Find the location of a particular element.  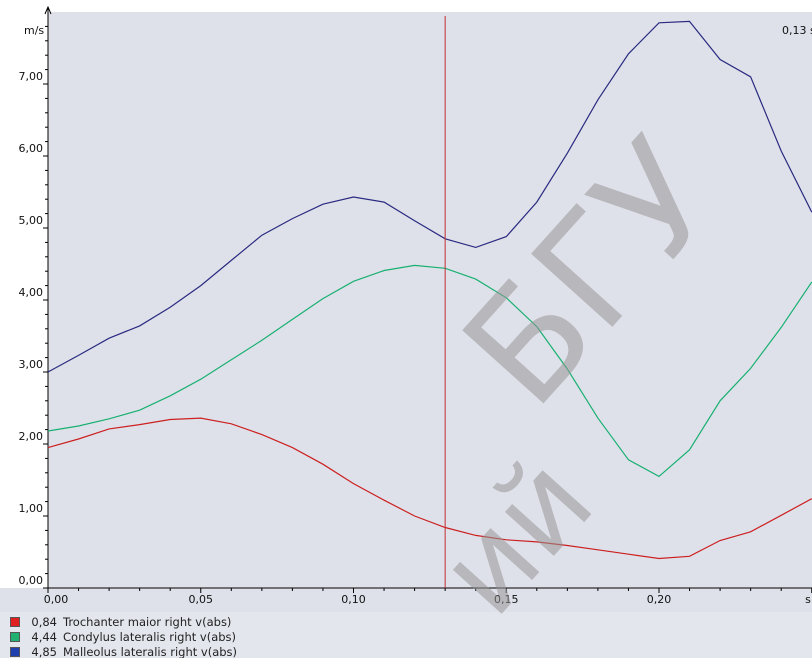

y-tick-label: 6,00 is located at coordinates (31, 148).